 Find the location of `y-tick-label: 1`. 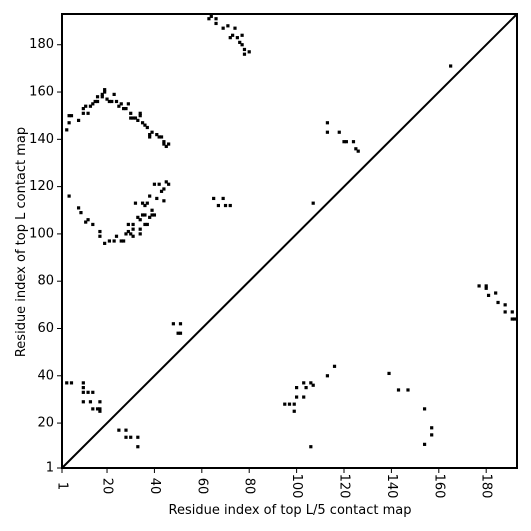

y-tick-label: 1 is located at coordinates (50, 468).